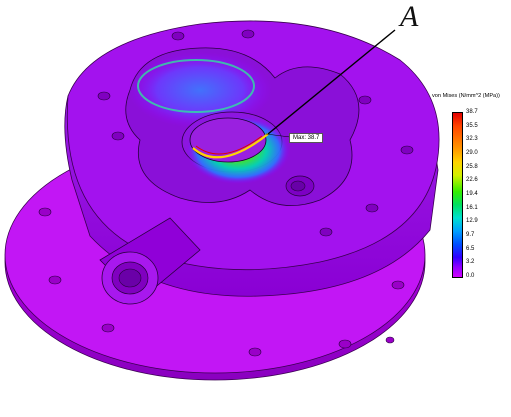 The height and width of the screenshot is (417, 511). I want to click on legend-color-bar, so click(457, 195).